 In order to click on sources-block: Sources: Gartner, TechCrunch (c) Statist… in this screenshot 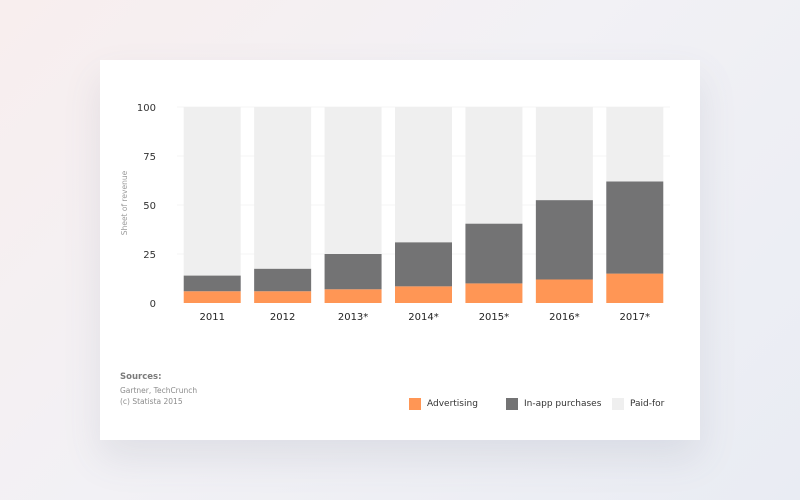, I will do `click(158, 389)`.